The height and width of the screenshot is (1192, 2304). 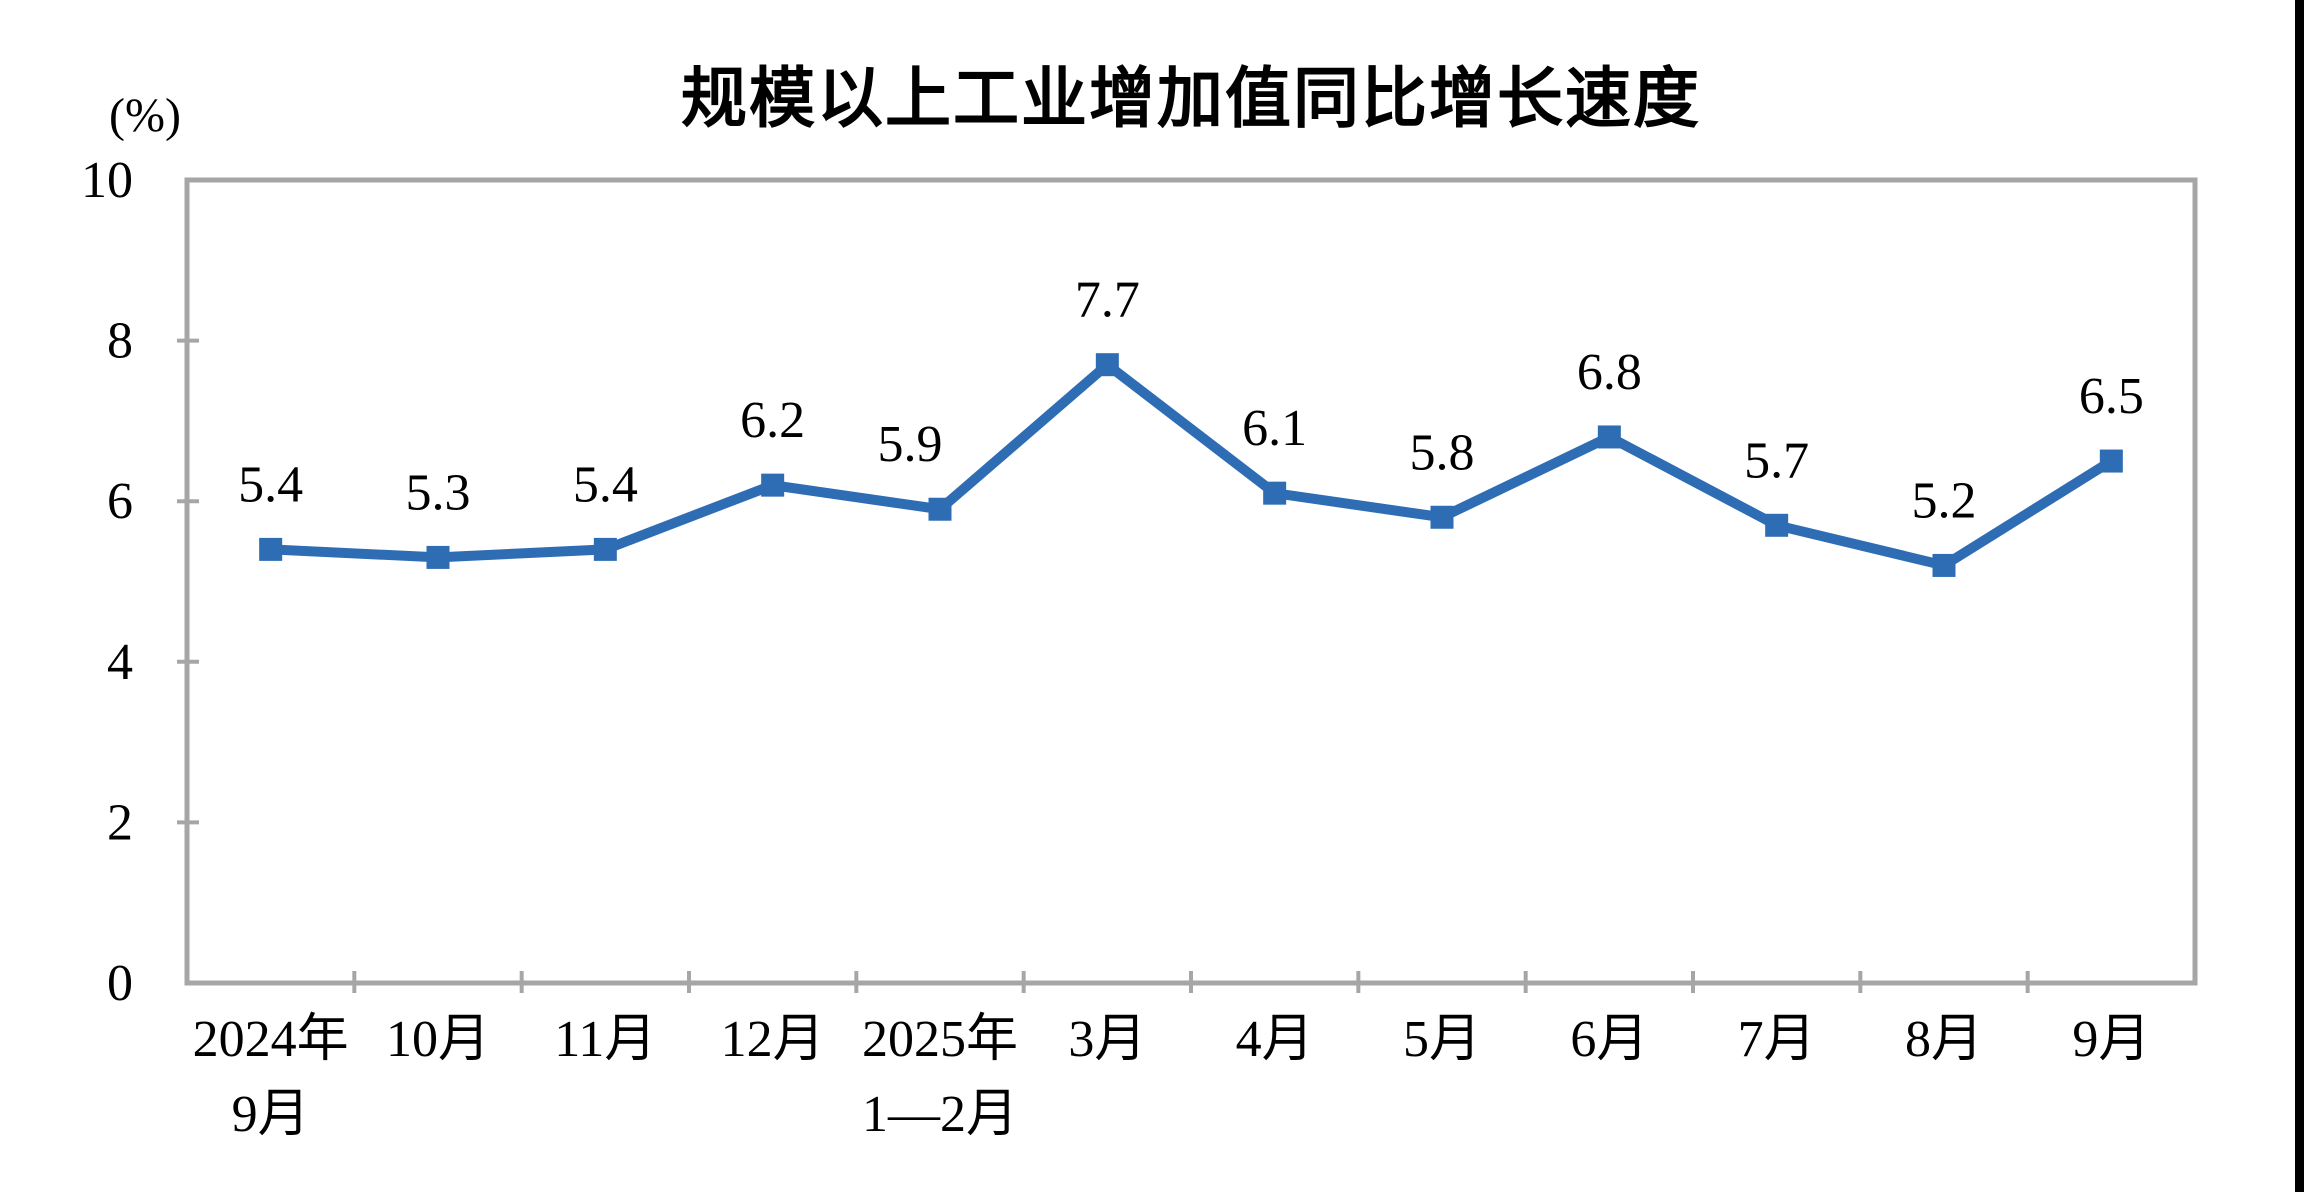 What do you see at coordinates (1107, 300) in the screenshot?
I see `data-point-label: 7.7` at bounding box center [1107, 300].